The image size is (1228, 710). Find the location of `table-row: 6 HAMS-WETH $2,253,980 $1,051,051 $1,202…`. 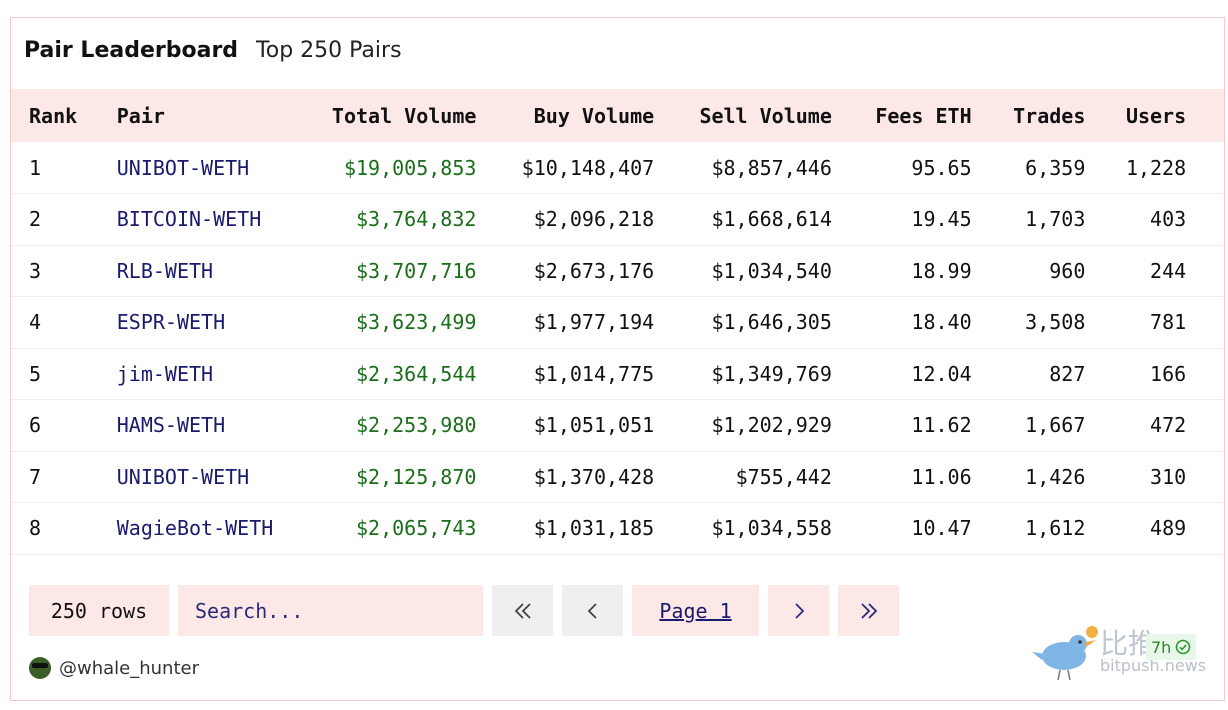

table-row: 6 HAMS-WETH $2,253,980 $1,051,051 $1,202… is located at coordinates (617, 426).